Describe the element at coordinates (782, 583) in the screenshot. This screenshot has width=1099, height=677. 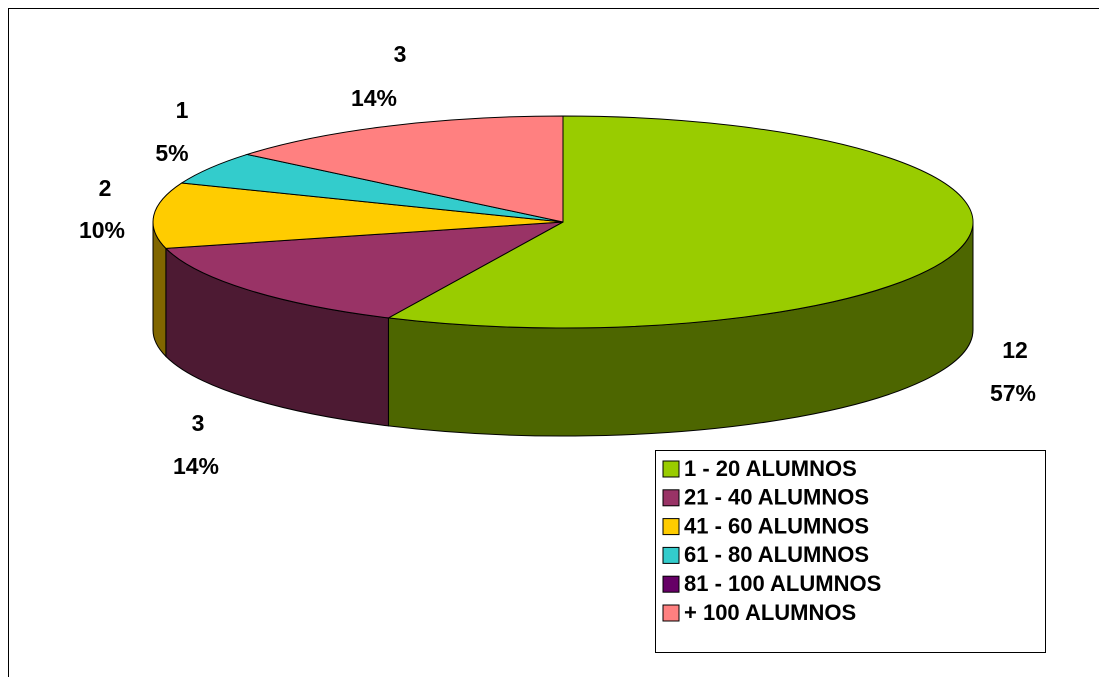
I see `legend-label: 81 - 100 ALUMNOS` at that location.